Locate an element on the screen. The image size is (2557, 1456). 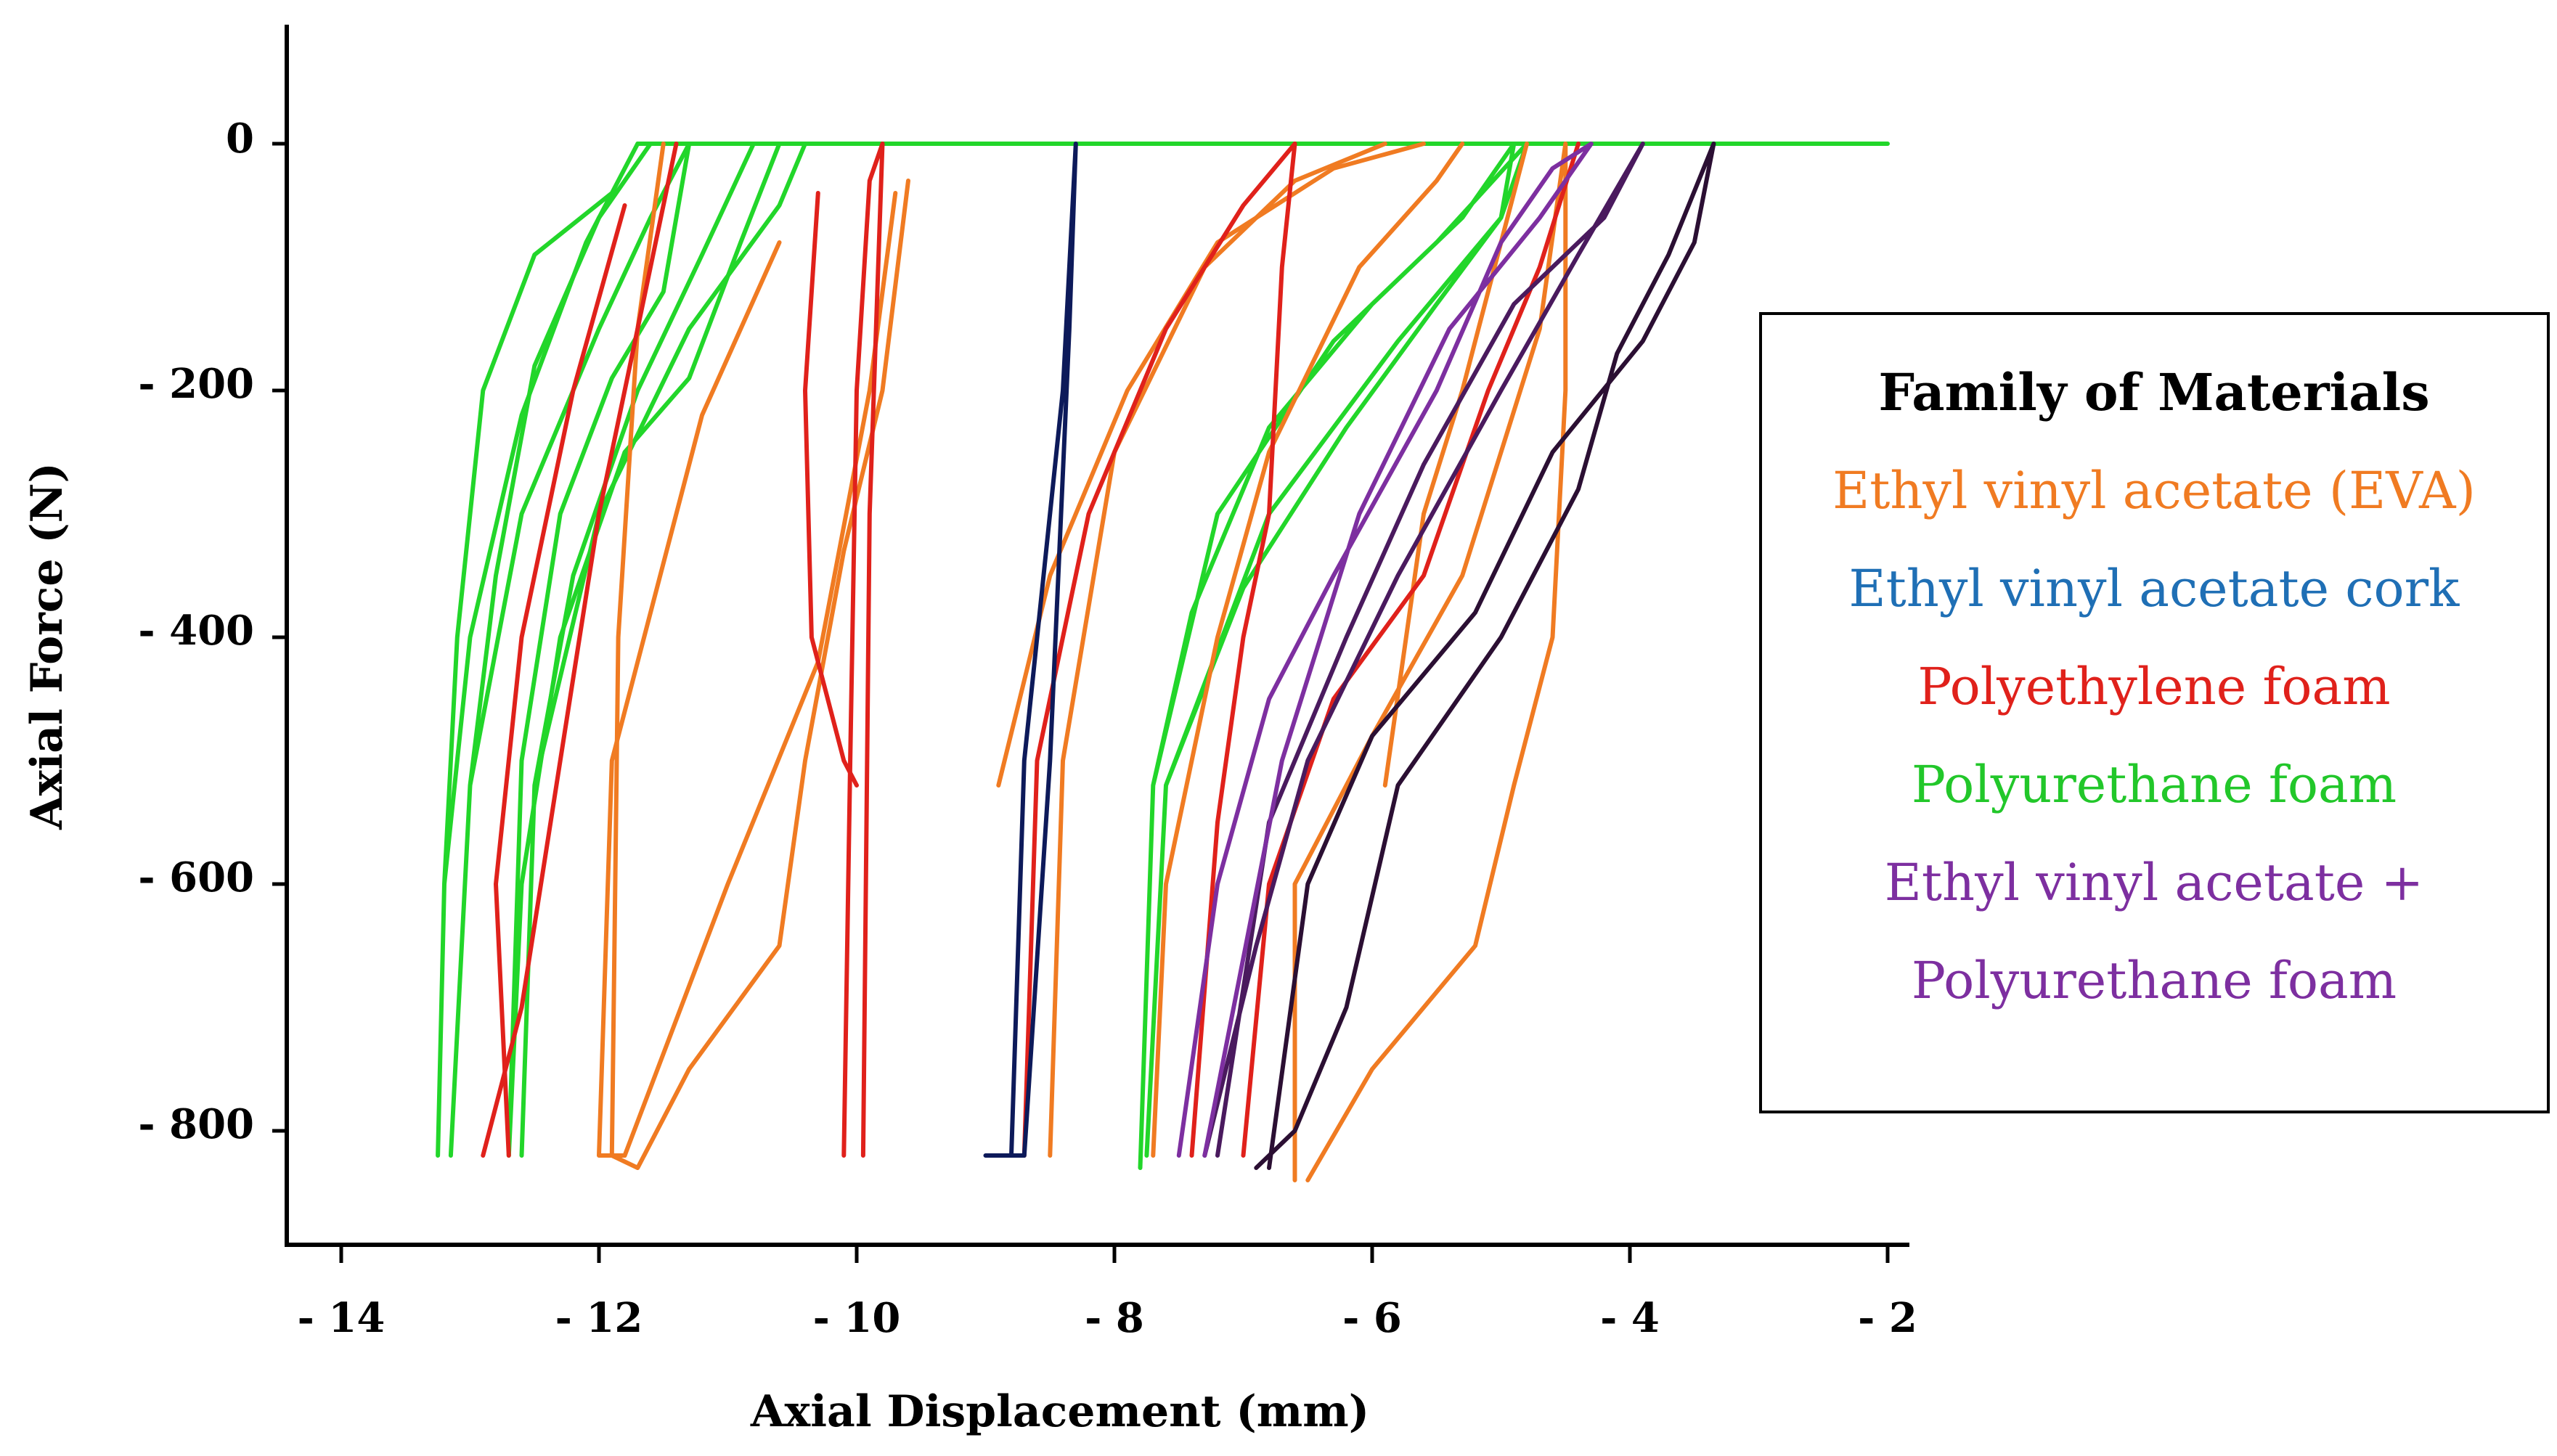
y-tick-label: - 400 is located at coordinates (196, 631).